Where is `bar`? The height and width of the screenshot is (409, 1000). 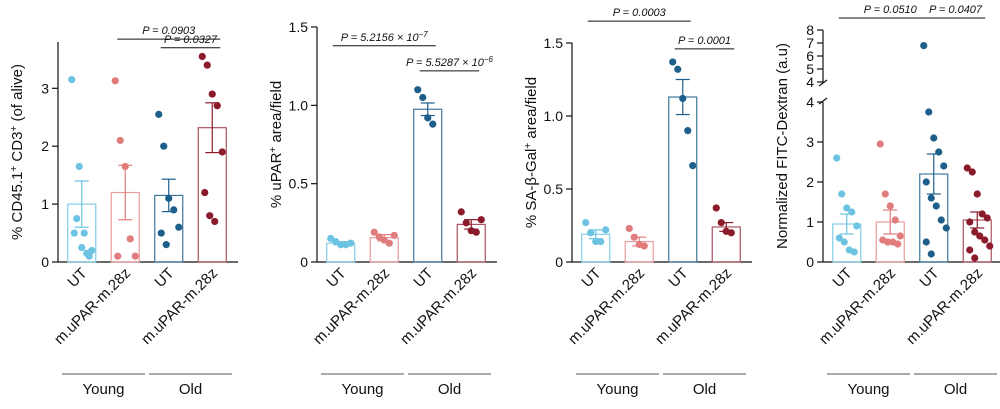 bar is located at coordinates (428, 185).